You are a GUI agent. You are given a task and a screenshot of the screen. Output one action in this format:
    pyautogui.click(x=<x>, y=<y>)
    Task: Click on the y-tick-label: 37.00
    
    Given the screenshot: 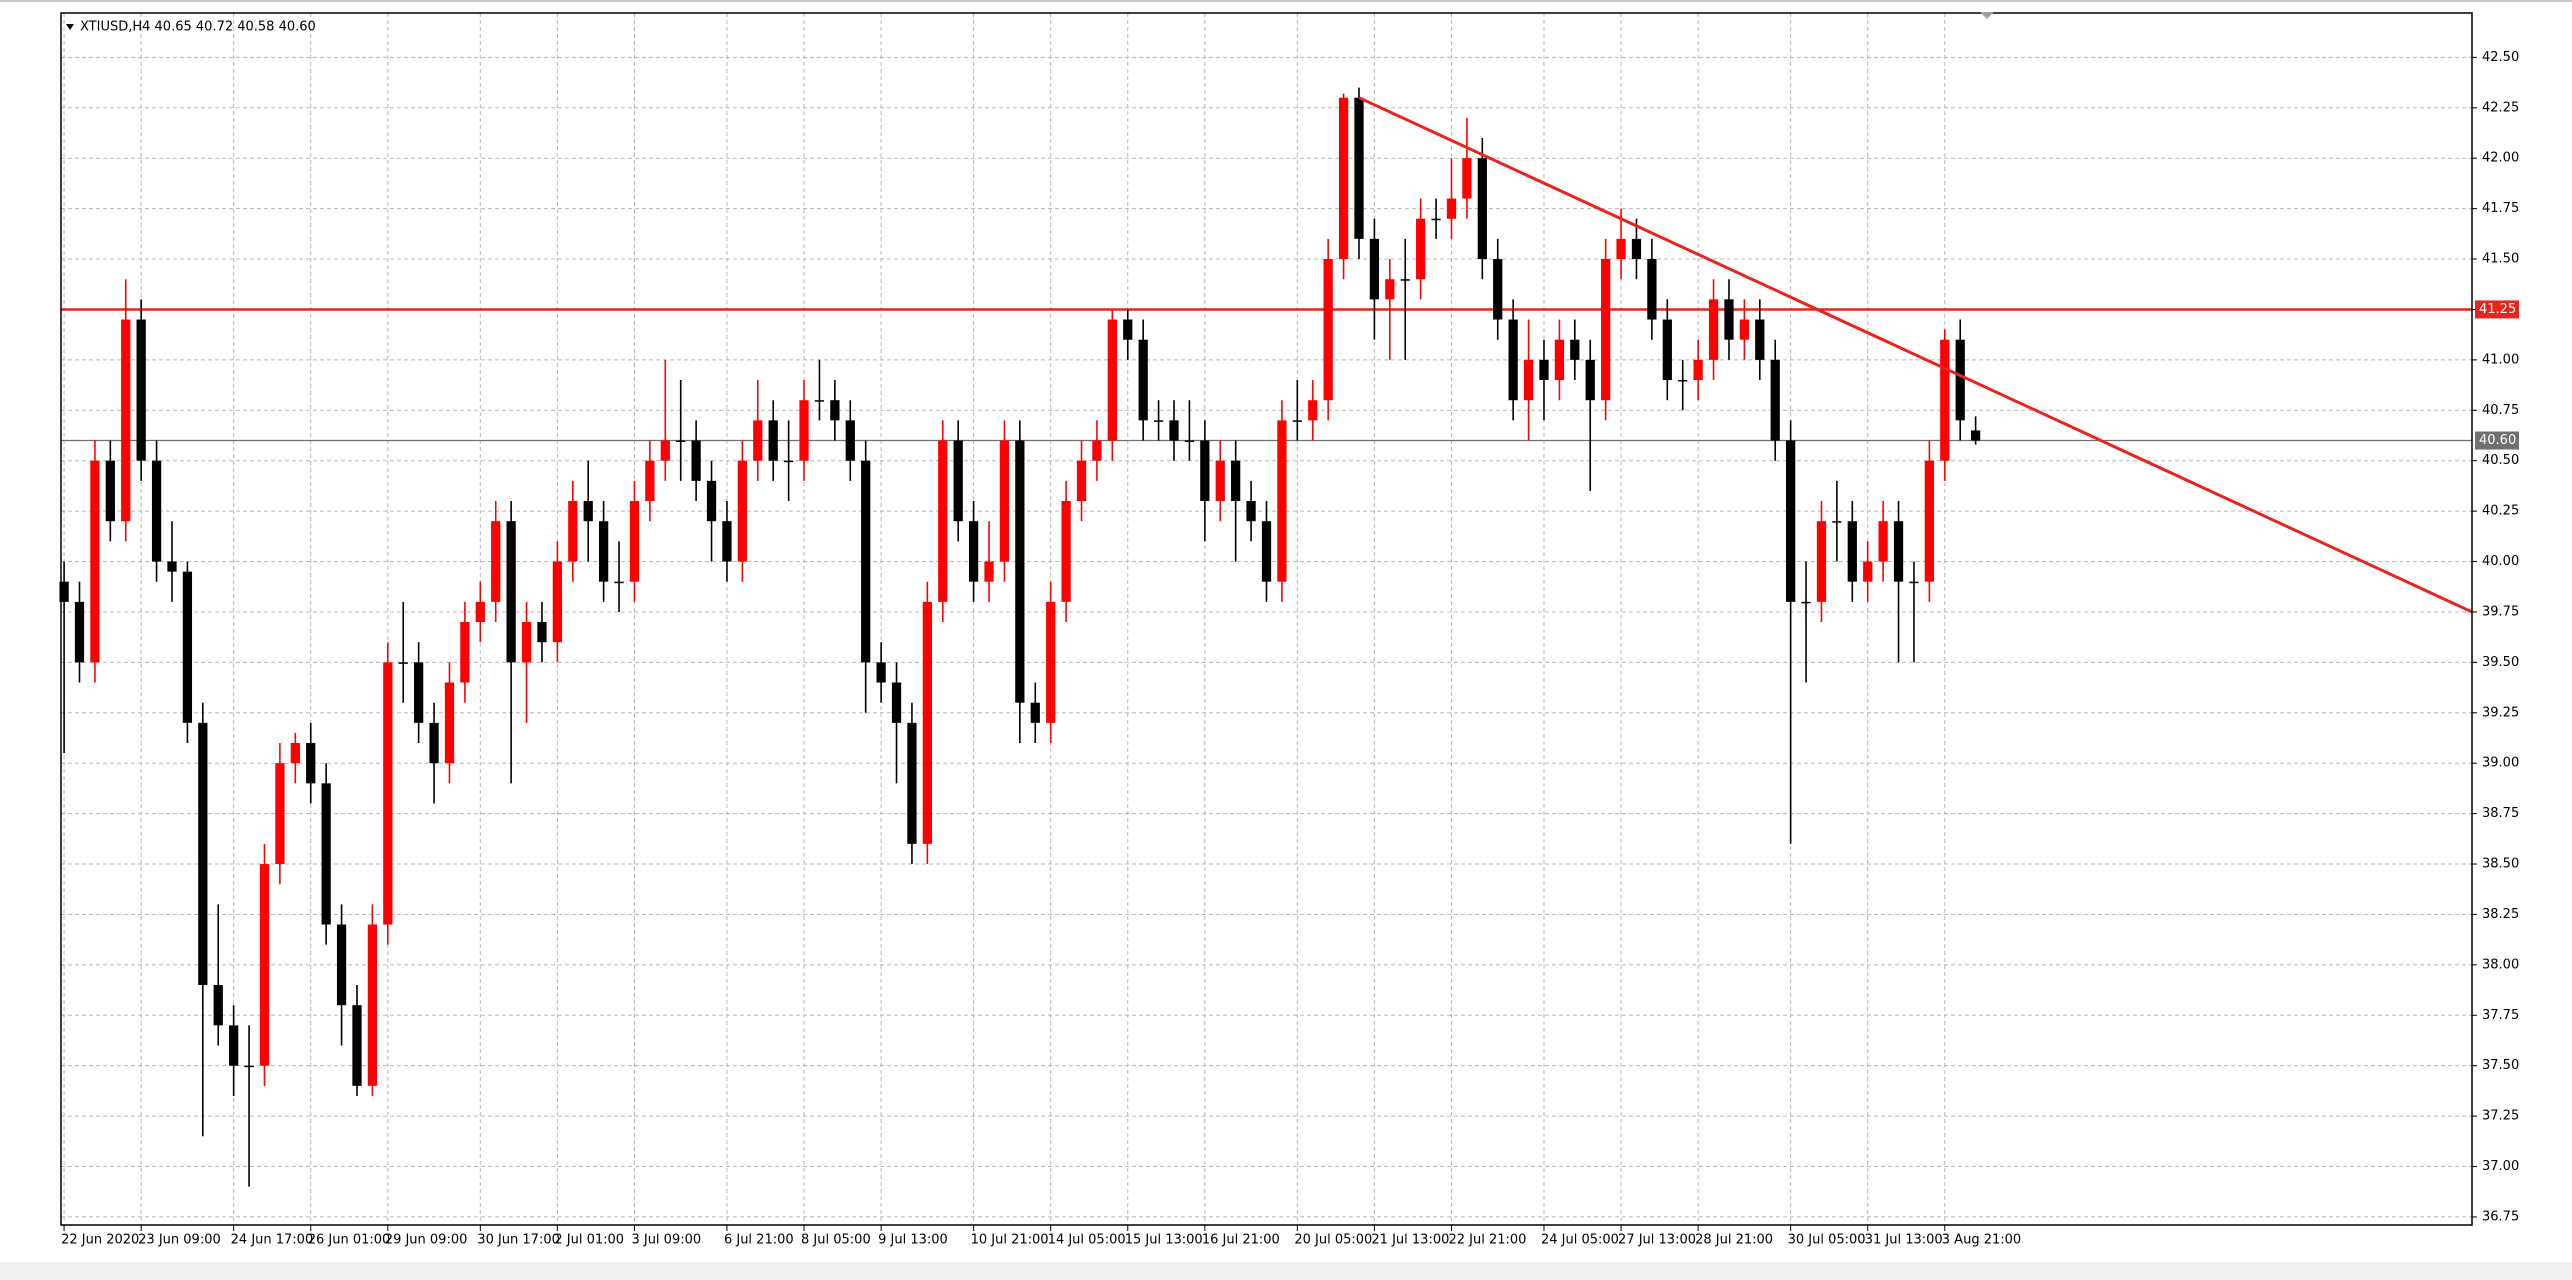 What is the action you would take?
    pyautogui.click(x=2500, y=1166)
    